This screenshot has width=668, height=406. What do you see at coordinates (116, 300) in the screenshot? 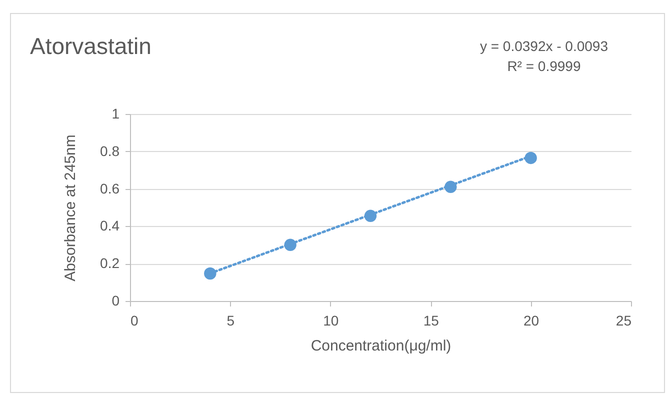
I see `y-tick-label: 0` at bounding box center [116, 300].